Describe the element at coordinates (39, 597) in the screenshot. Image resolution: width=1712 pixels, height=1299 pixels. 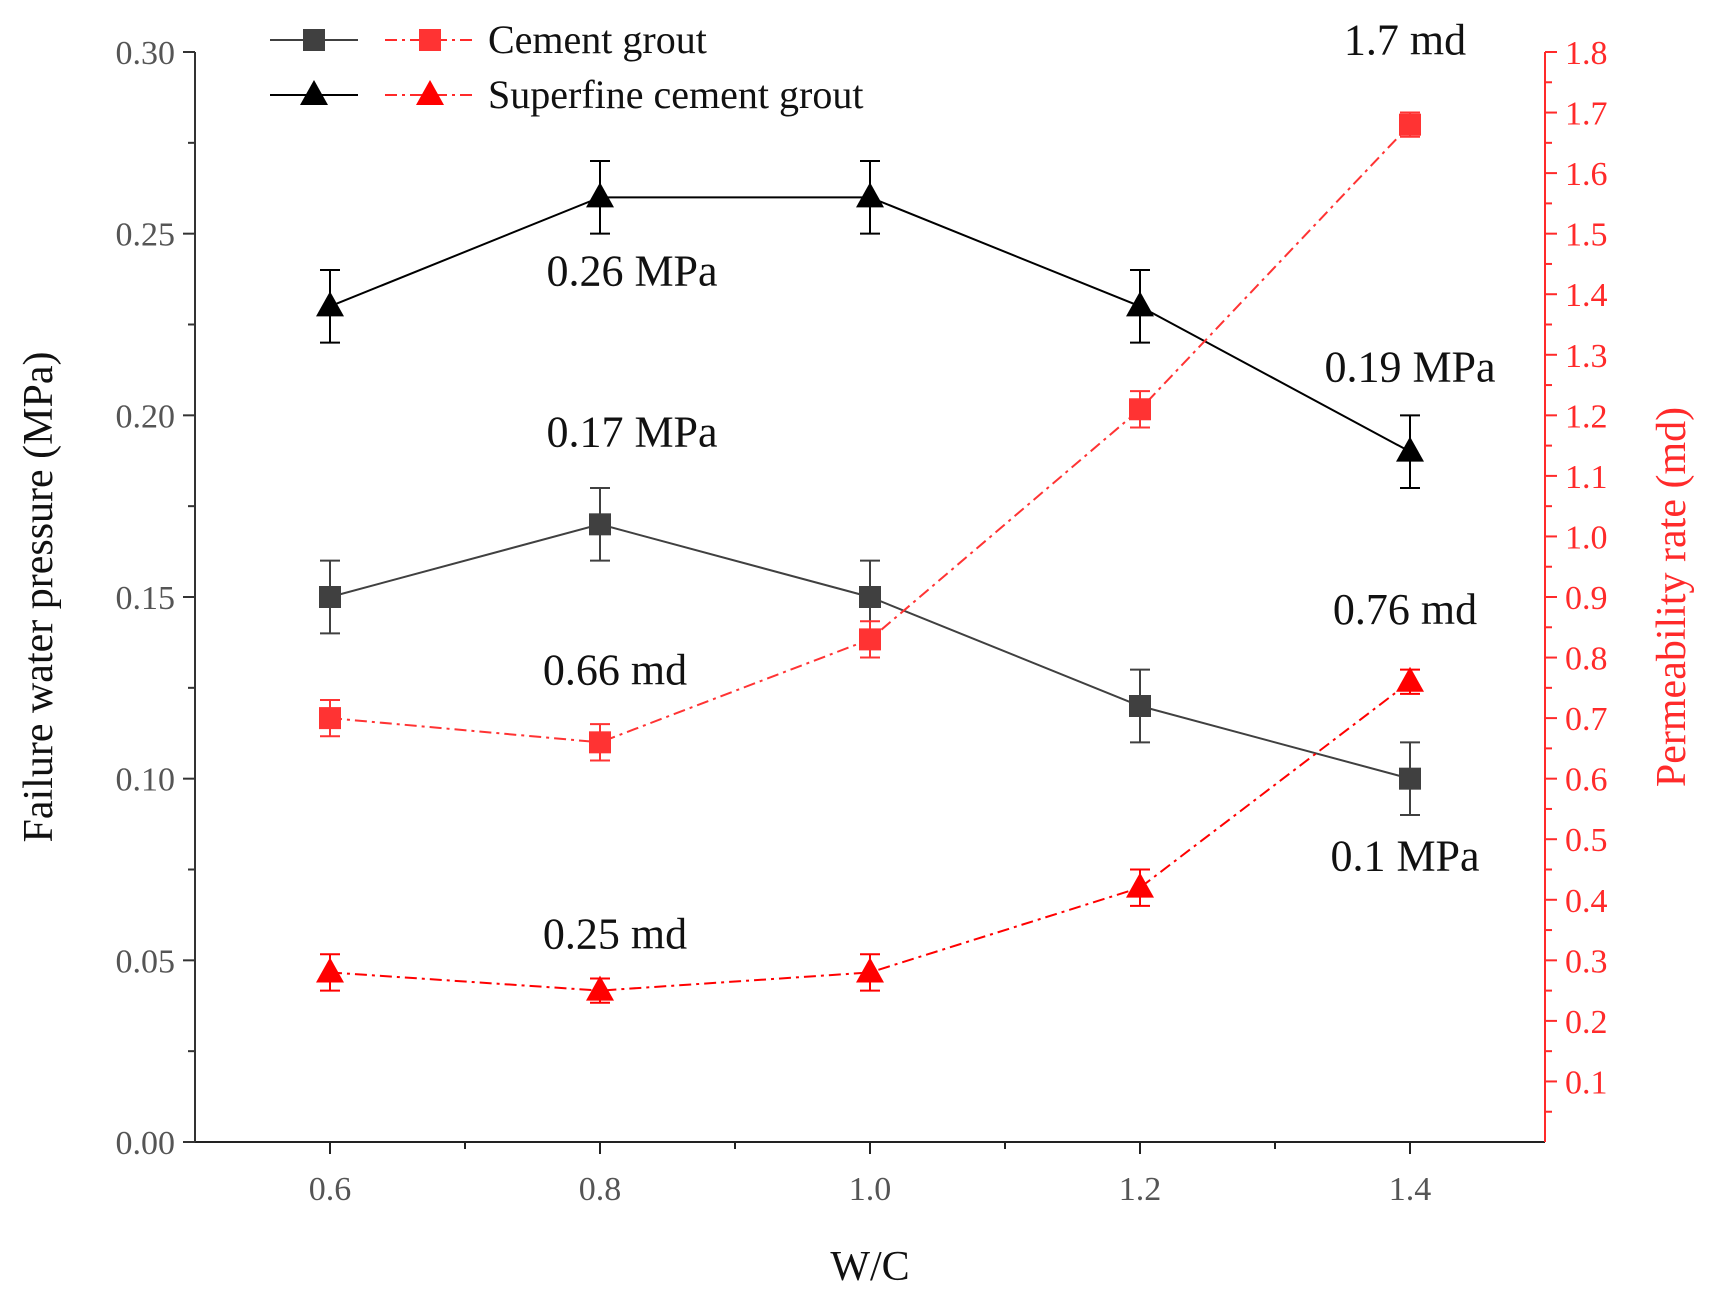
I see `y-left-axis-title: Failure water pressure (MPa)` at that location.